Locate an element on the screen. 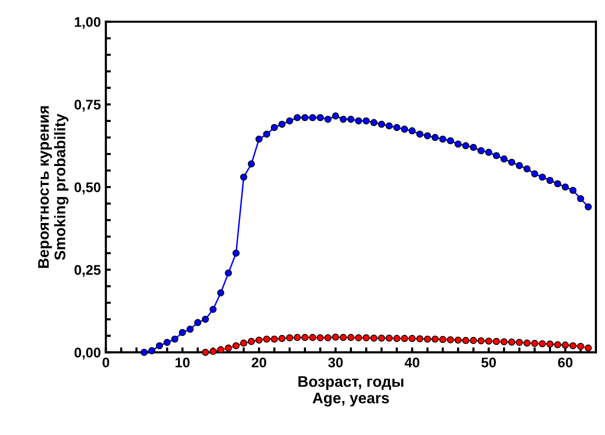 Image resolution: width=605 pixels, height=435 pixels. y-tick-label: 0,75 is located at coordinates (87, 106).